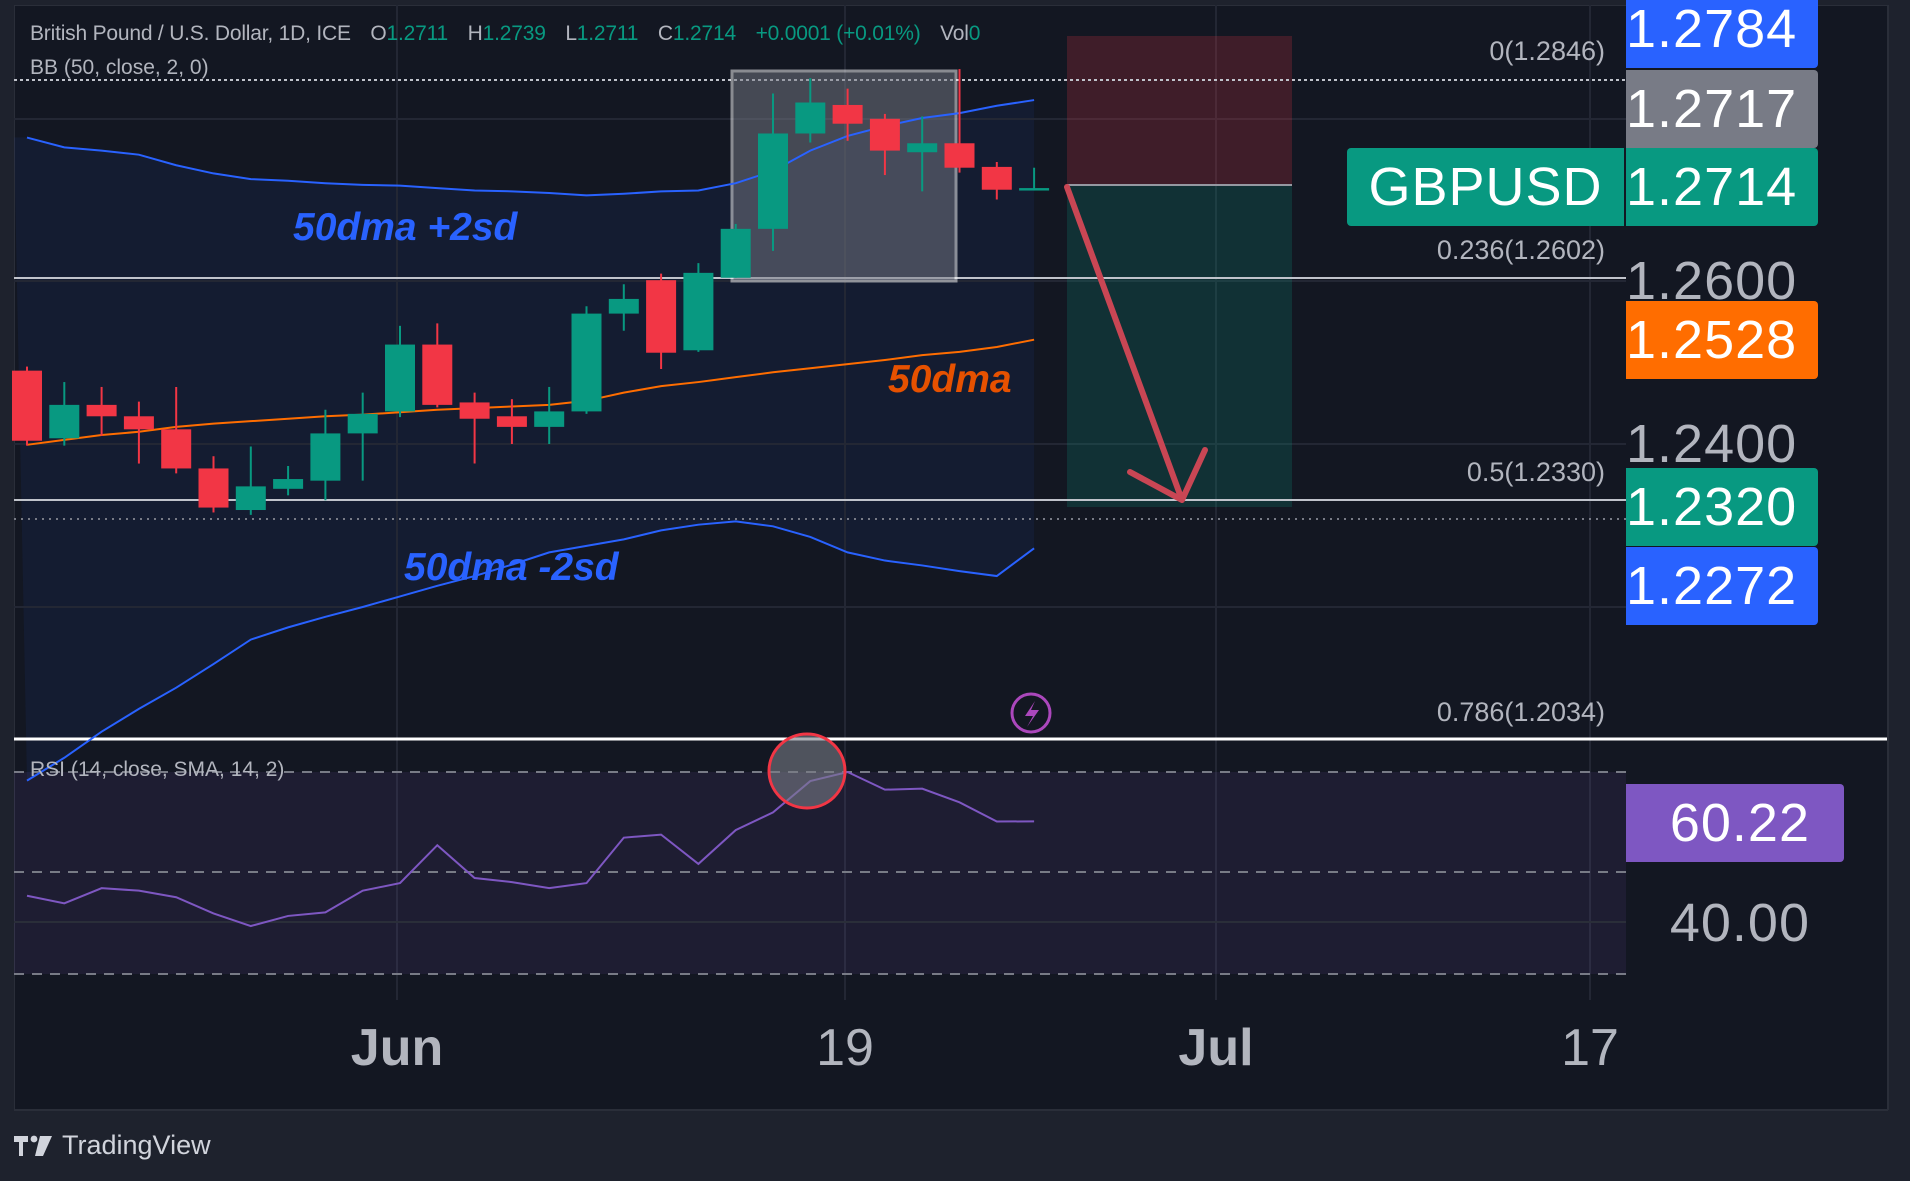 The image size is (1910, 1181). I want to click on bb-basis-price-label: 1.2528, so click(1722, 340).